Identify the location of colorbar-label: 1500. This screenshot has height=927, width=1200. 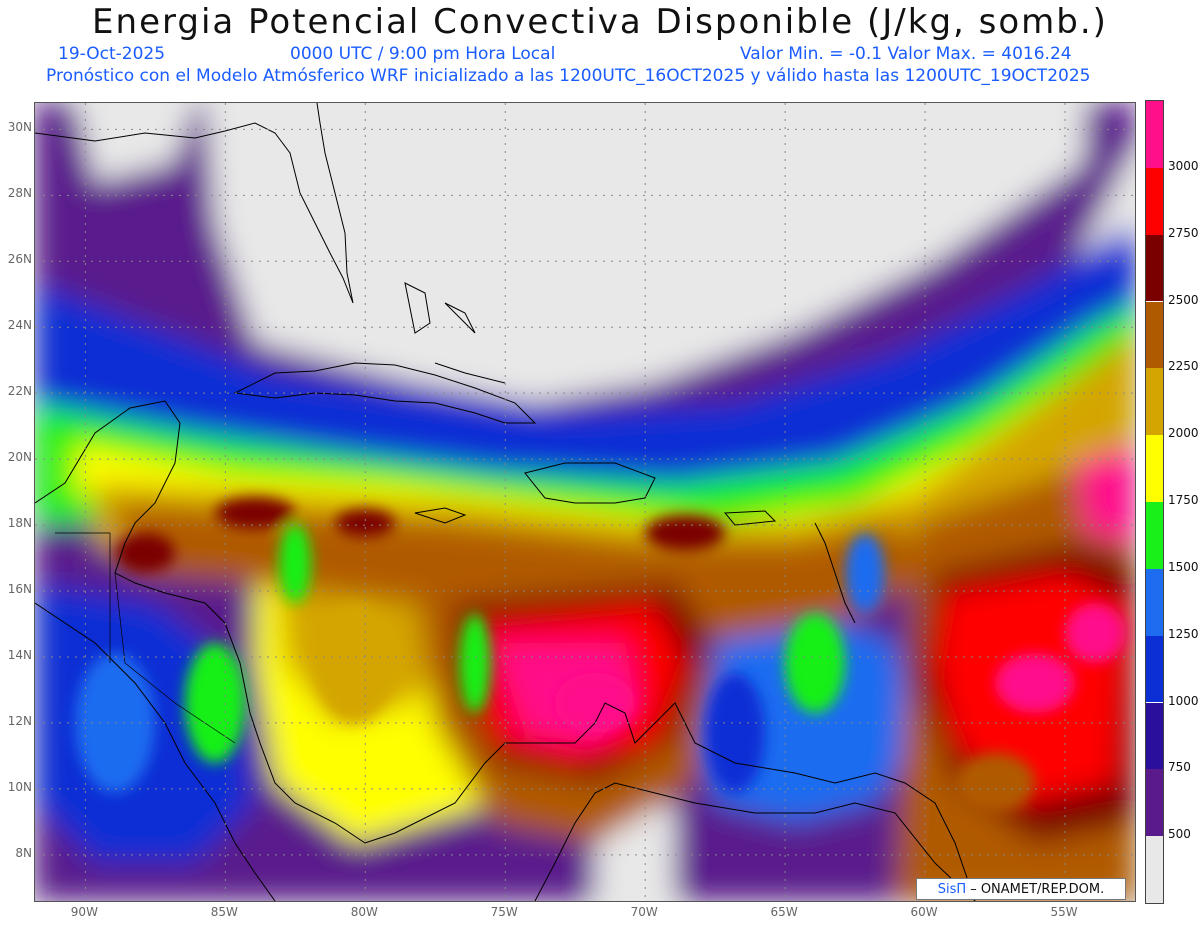
(1183, 566).